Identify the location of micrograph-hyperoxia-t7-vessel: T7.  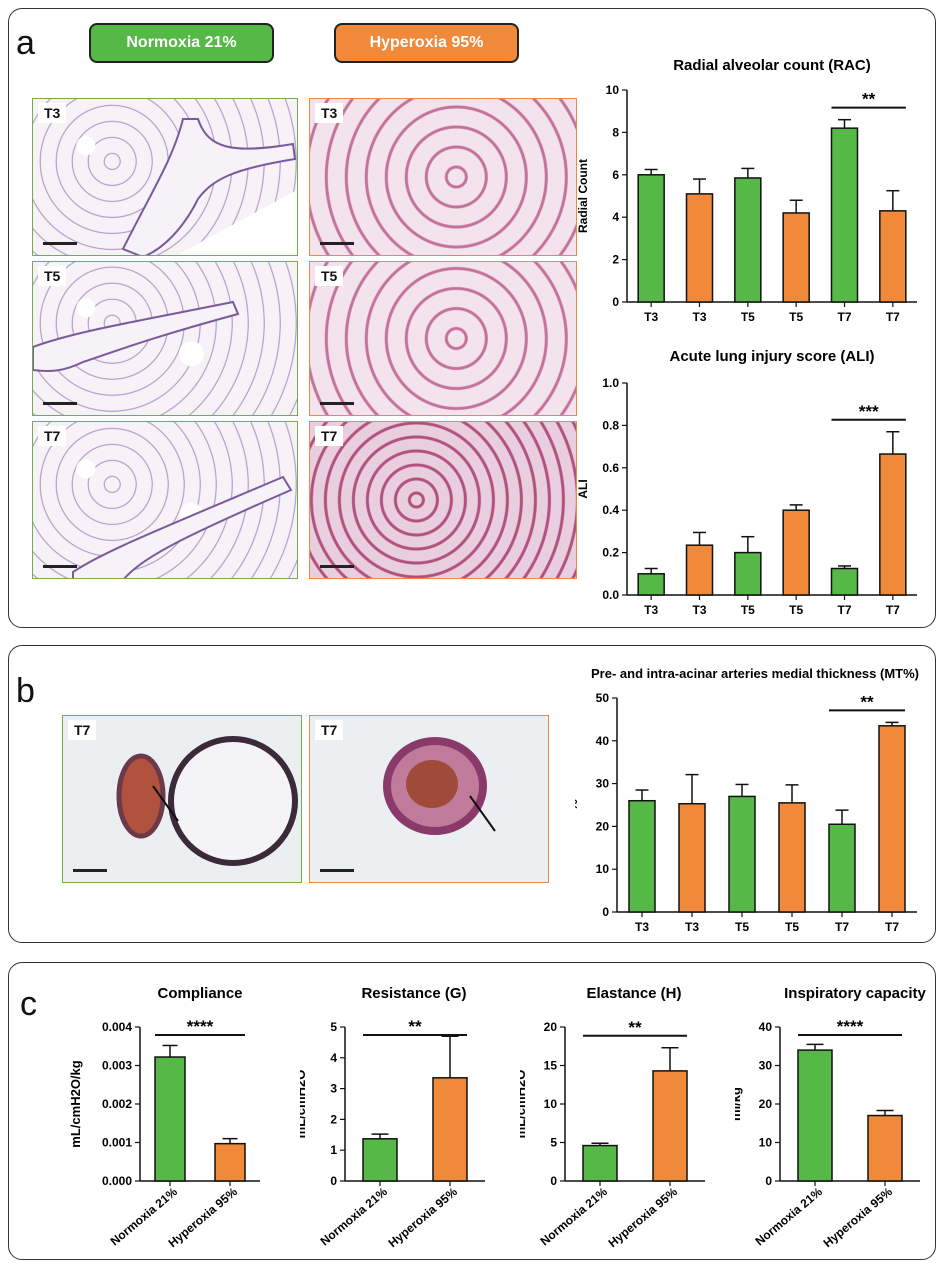
(429, 799).